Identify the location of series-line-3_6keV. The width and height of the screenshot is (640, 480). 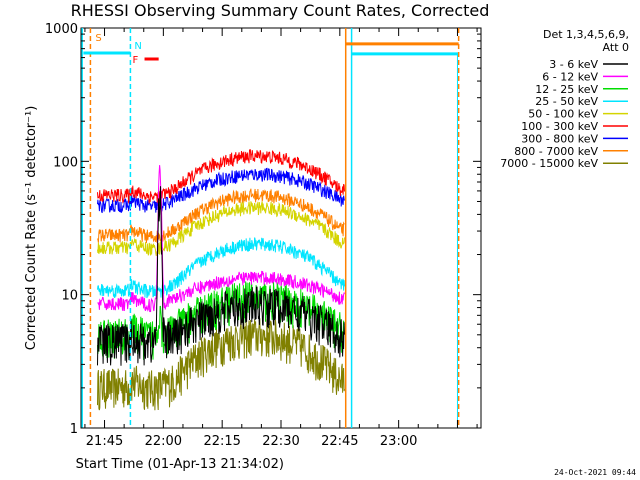
(221, 276).